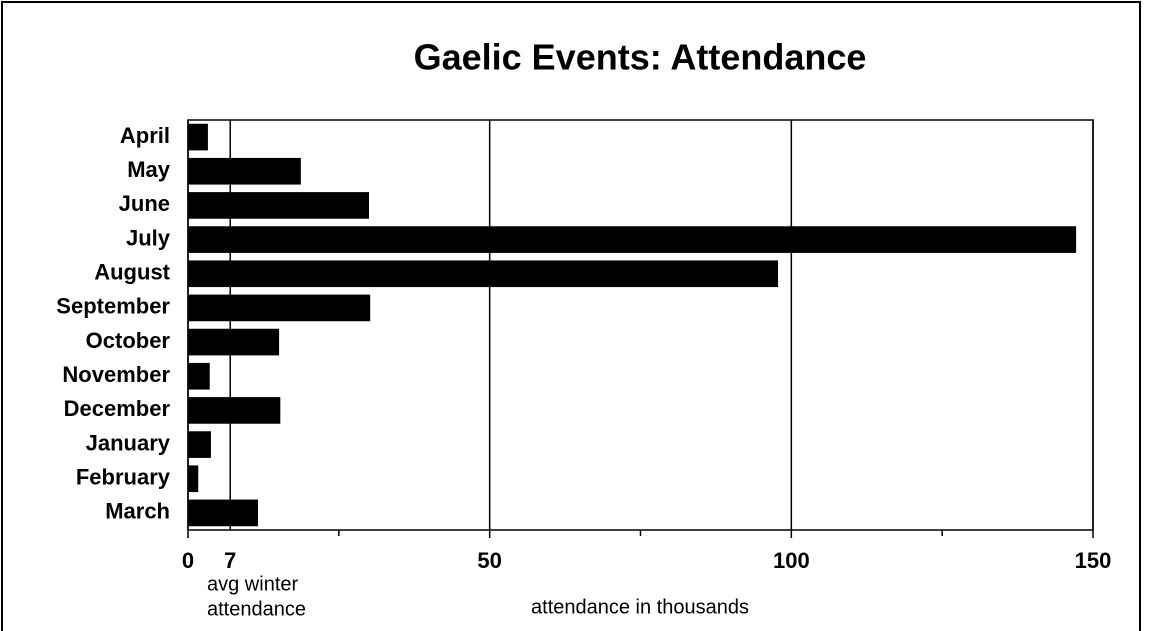 The image size is (1150, 631). Describe the element at coordinates (149, 169) in the screenshot. I see `y-tick-label: May` at that location.